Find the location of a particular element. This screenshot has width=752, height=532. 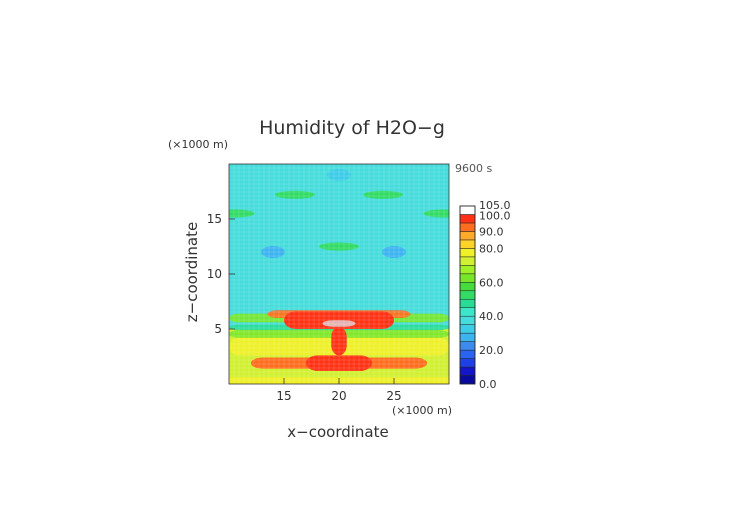

chart-title: Humidity of H2O−g is located at coordinates (352, 128).